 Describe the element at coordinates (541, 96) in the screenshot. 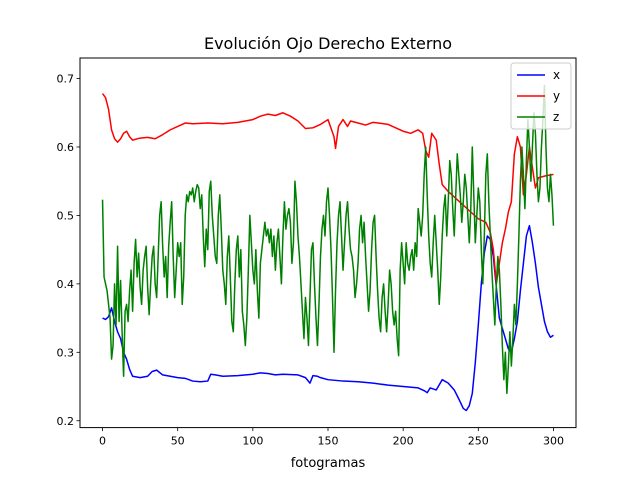

I see `legend: xyz` at that location.